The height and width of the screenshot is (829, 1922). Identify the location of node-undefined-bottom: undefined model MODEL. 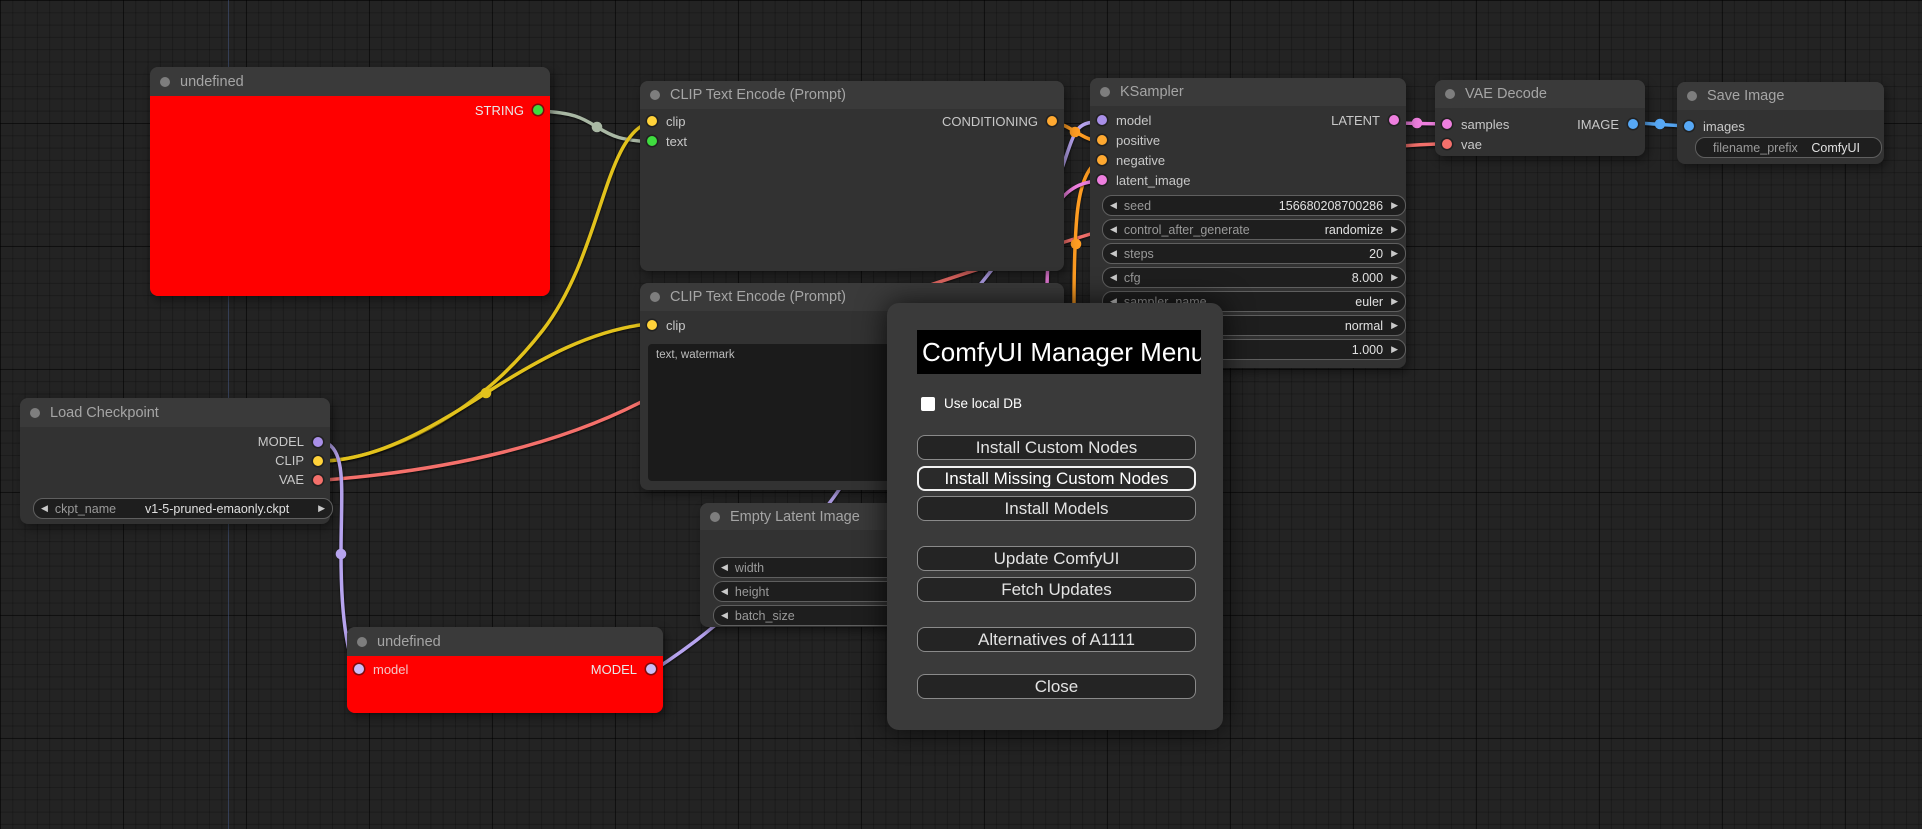
(505, 670).